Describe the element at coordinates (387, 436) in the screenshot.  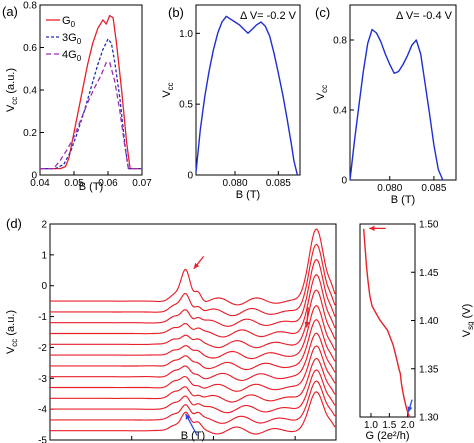
I see `panel-e-xlabel: G (2e²/h)` at that location.